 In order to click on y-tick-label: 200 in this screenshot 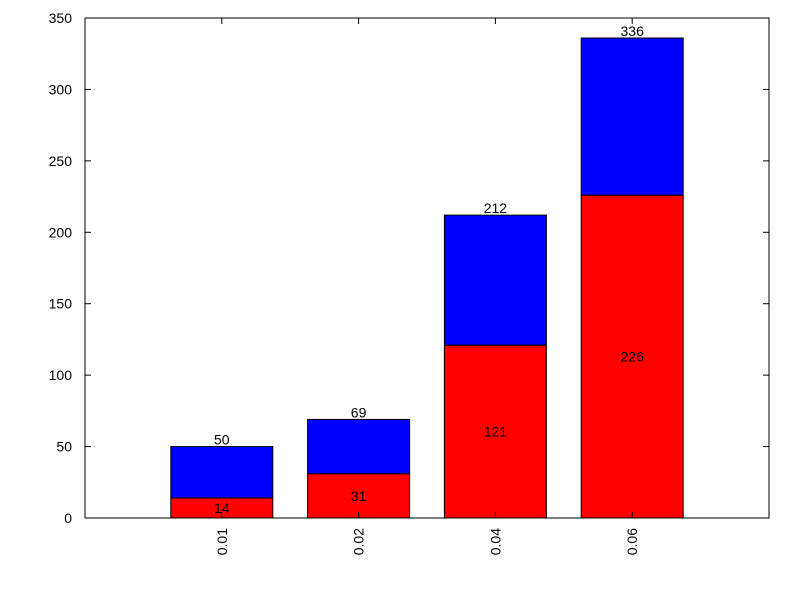, I will do `click(61, 232)`.